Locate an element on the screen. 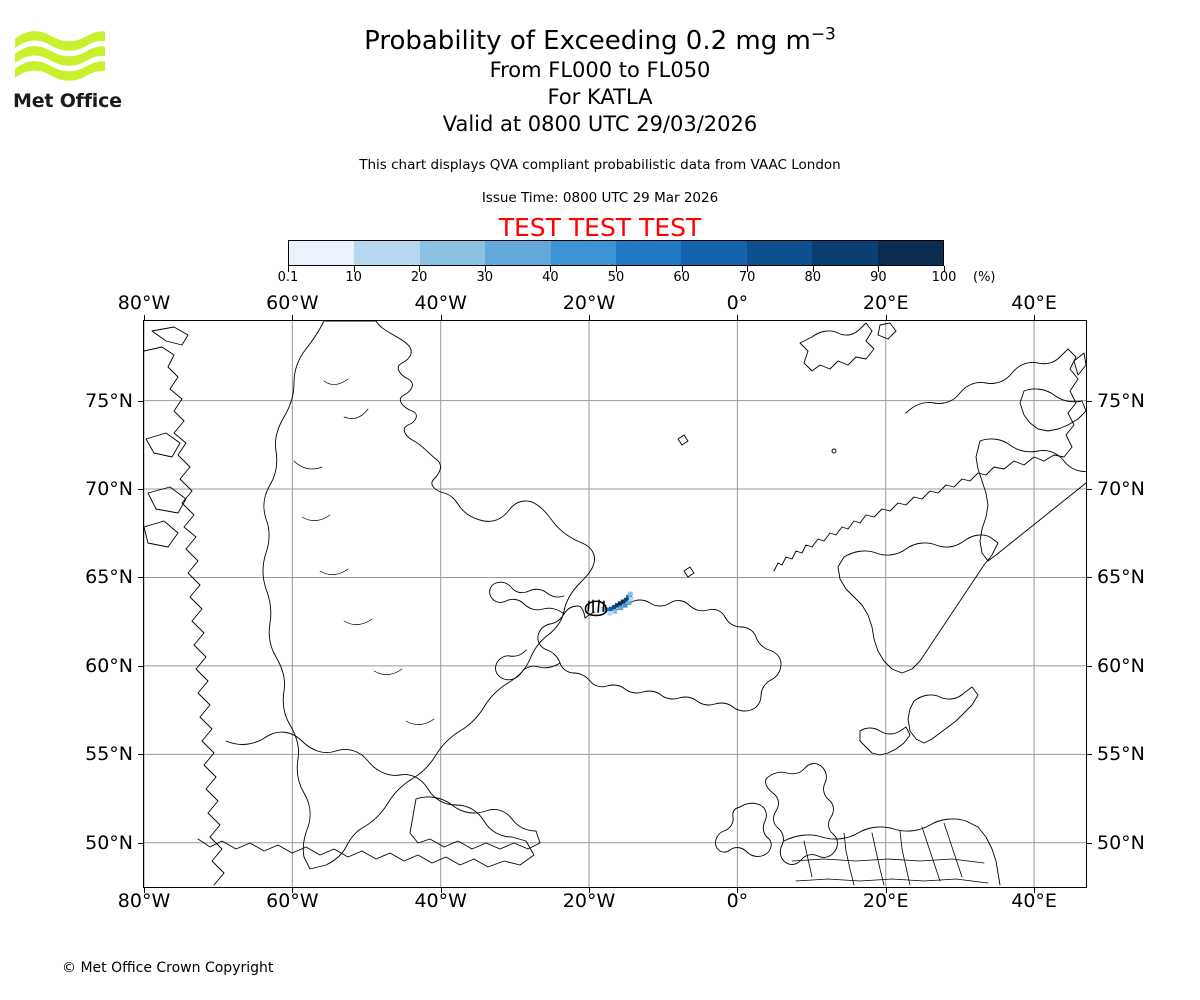  lon-label-bottom-3: 20°W is located at coordinates (589, 901).